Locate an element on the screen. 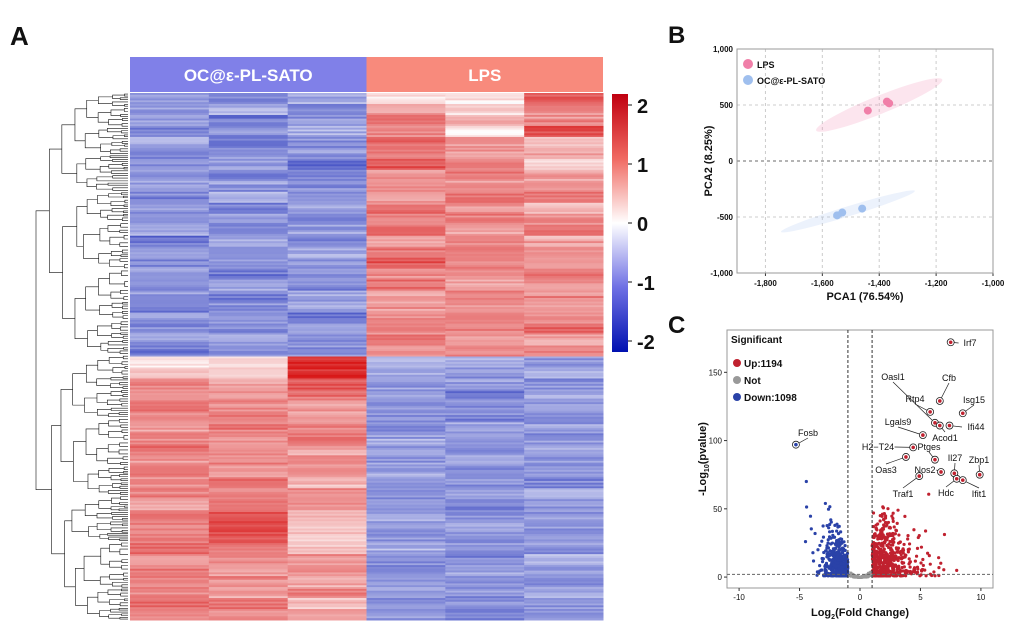 The height and width of the screenshot is (630, 1022). gene-label-leader is located at coordinates (914, 402).